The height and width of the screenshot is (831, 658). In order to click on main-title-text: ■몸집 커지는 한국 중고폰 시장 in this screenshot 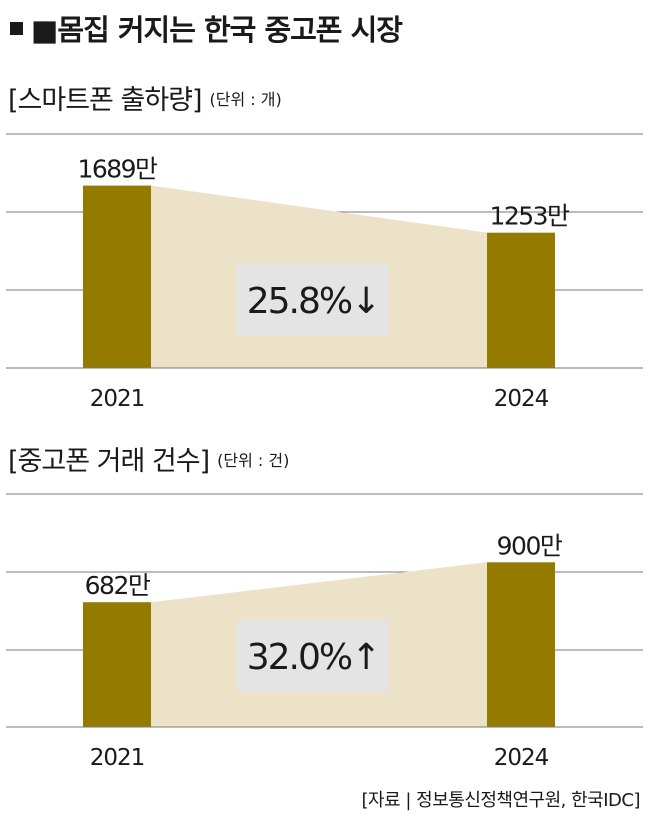, I will do `click(217, 30)`.